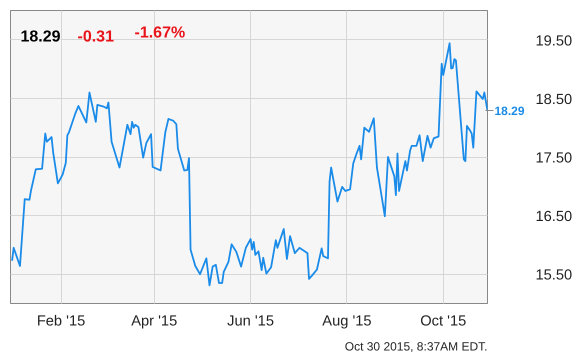  What do you see at coordinates (509, 111) in the screenshot?
I see `text: 18.29` at bounding box center [509, 111].